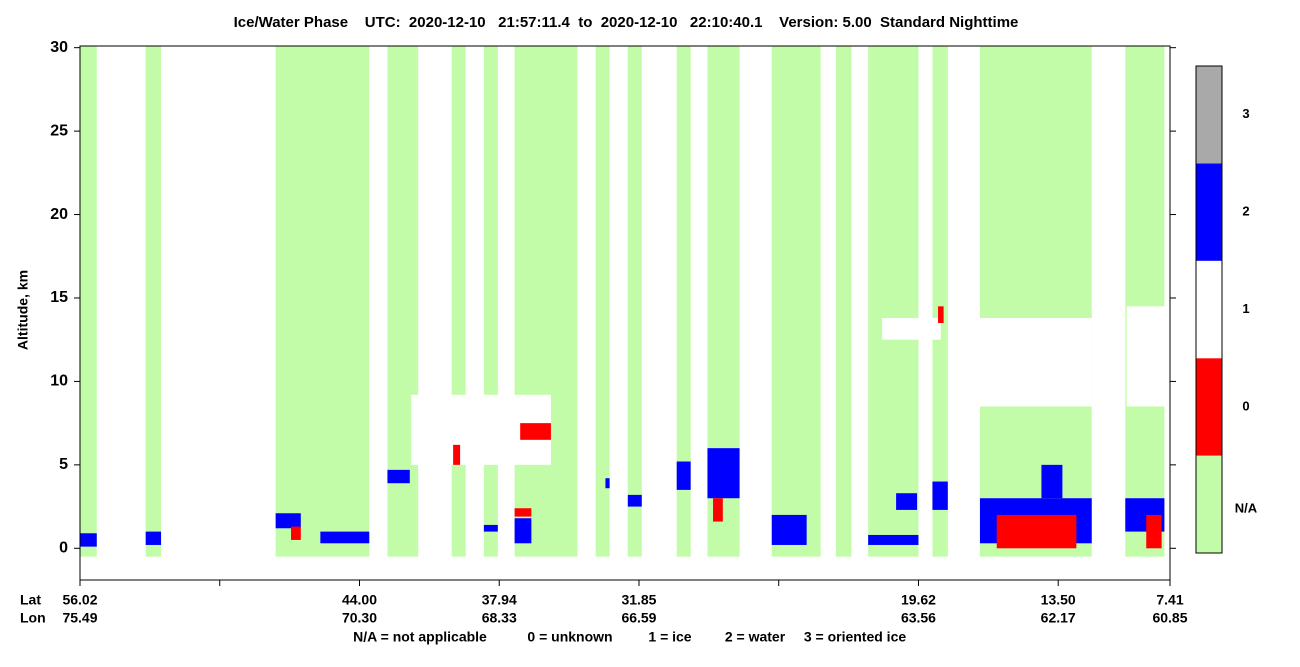  I want to click on colorbar-frame, so click(1209, 309).